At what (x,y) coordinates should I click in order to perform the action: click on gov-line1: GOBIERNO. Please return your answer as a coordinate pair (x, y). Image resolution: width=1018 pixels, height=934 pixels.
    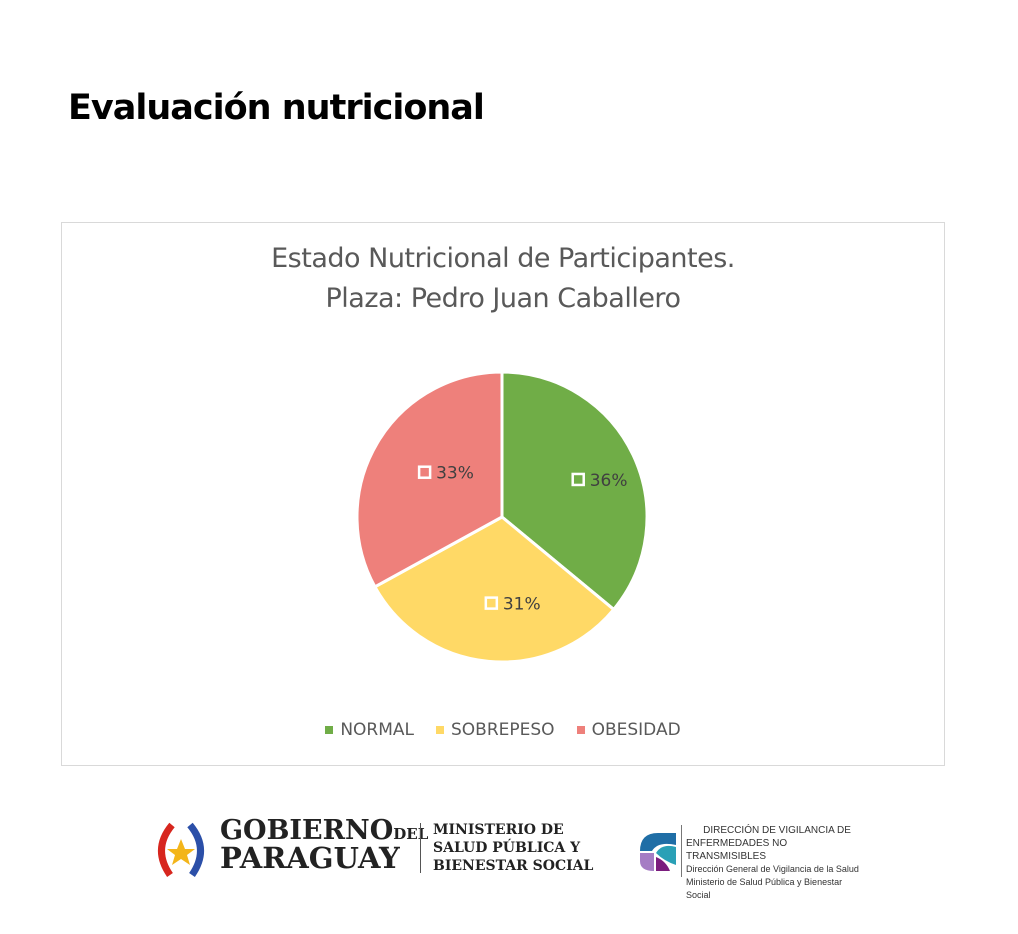
    Looking at the image, I should click on (307, 830).